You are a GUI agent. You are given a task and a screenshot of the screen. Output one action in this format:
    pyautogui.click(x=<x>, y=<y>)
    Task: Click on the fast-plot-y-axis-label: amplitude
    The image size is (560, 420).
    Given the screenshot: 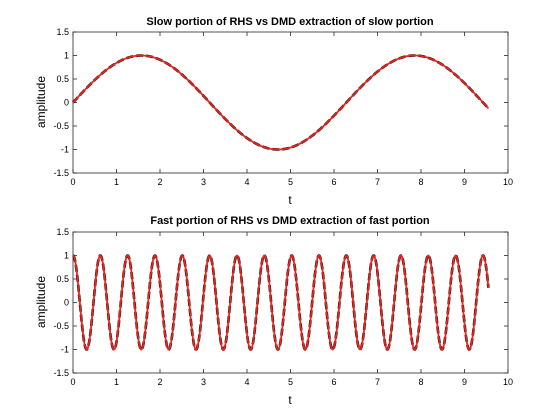 What is the action you would take?
    pyautogui.click(x=41, y=302)
    